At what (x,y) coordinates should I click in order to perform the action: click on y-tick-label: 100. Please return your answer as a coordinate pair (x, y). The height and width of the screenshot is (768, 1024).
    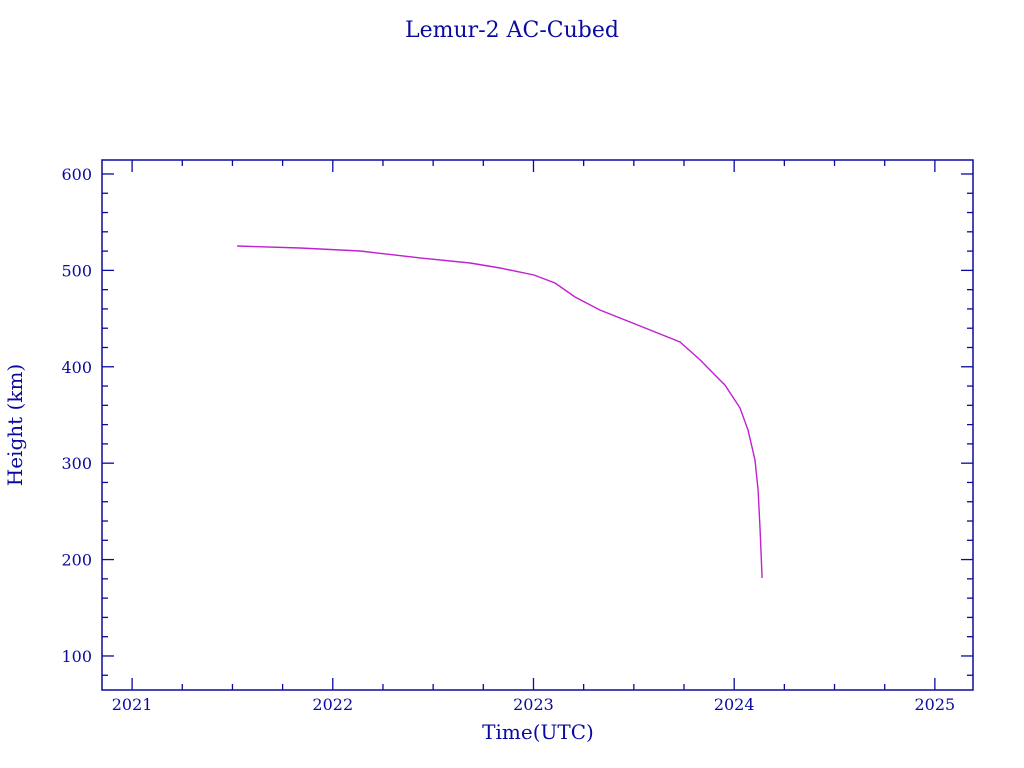
    Looking at the image, I should click on (76, 656).